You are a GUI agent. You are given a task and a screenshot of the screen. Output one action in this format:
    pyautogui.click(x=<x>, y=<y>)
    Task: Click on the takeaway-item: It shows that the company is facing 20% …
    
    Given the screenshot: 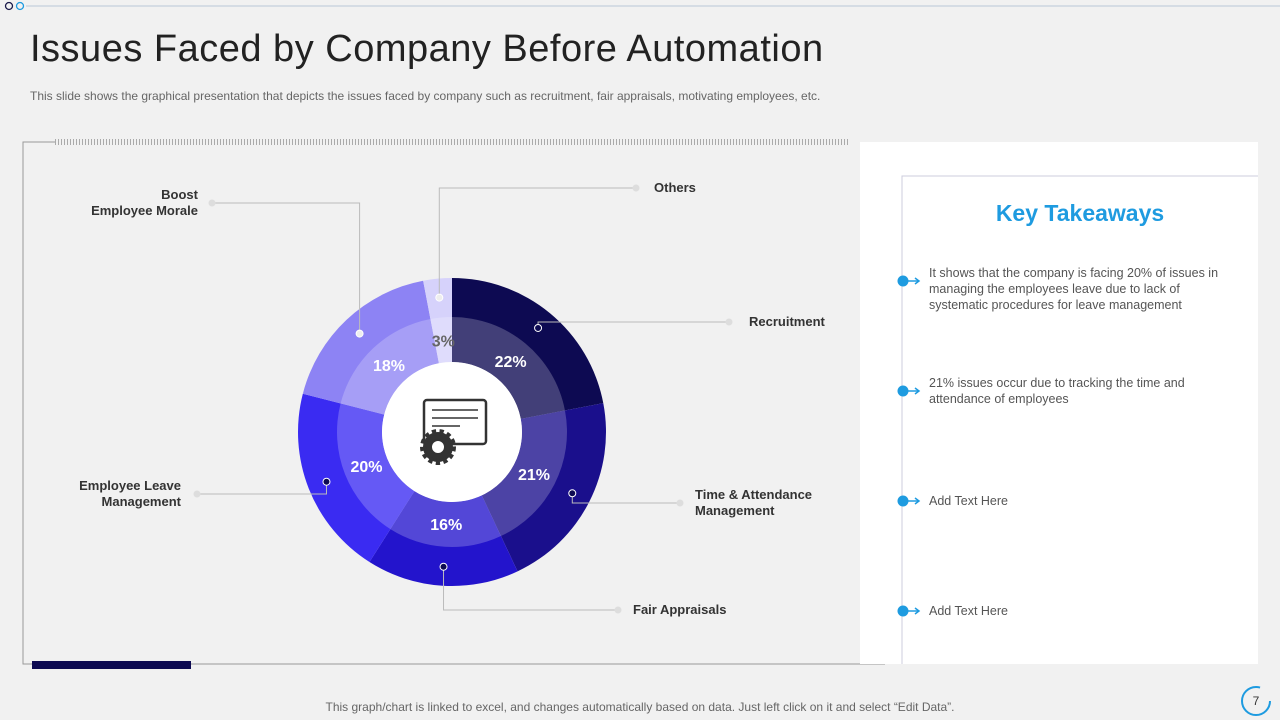 What is the action you would take?
    pyautogui.click(x=1074, y=289)
    